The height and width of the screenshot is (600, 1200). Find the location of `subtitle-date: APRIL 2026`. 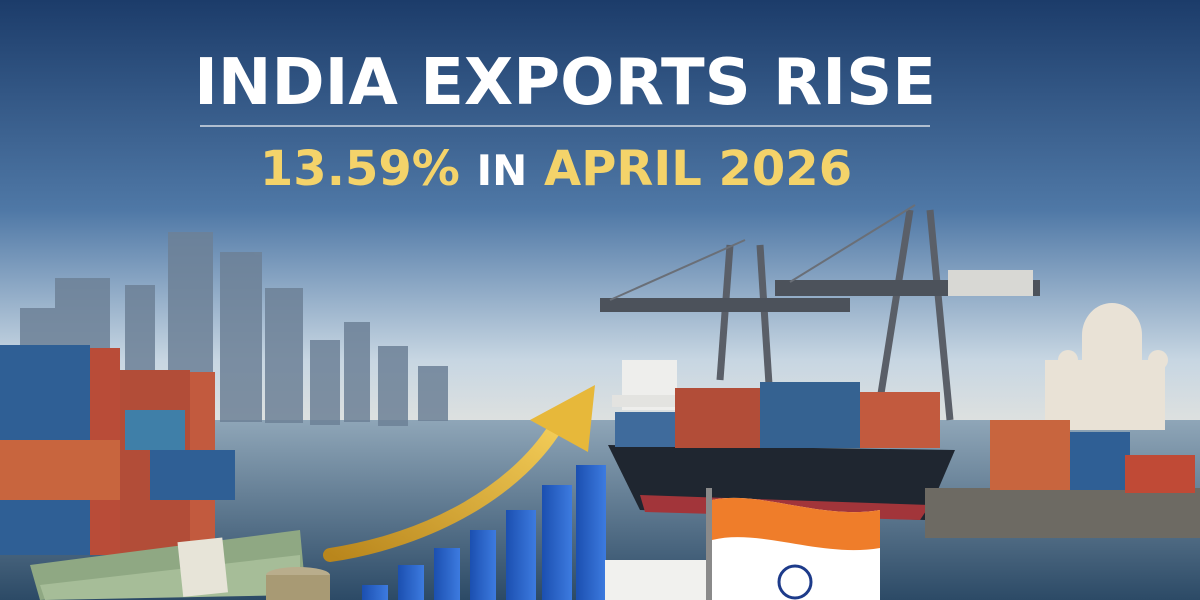

subtitle-date: APRIL 2026 is located at coordinates (698, 169).